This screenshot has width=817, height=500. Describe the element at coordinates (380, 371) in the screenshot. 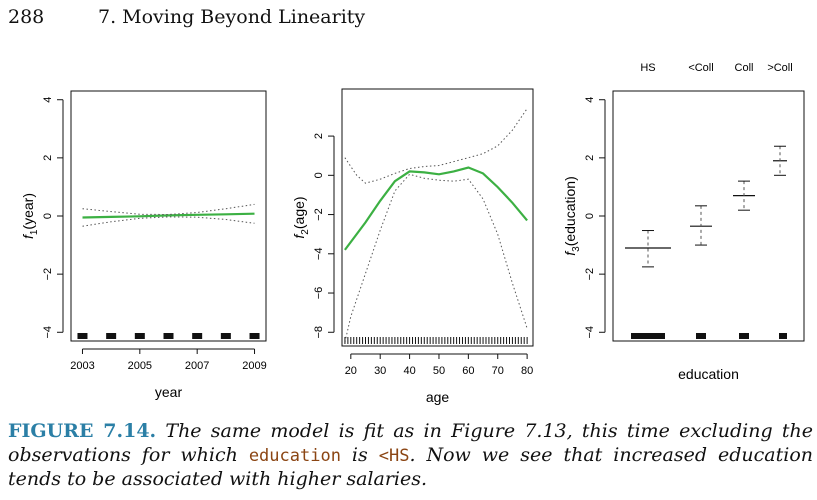

I see `x-tick-label: 30` at that location.